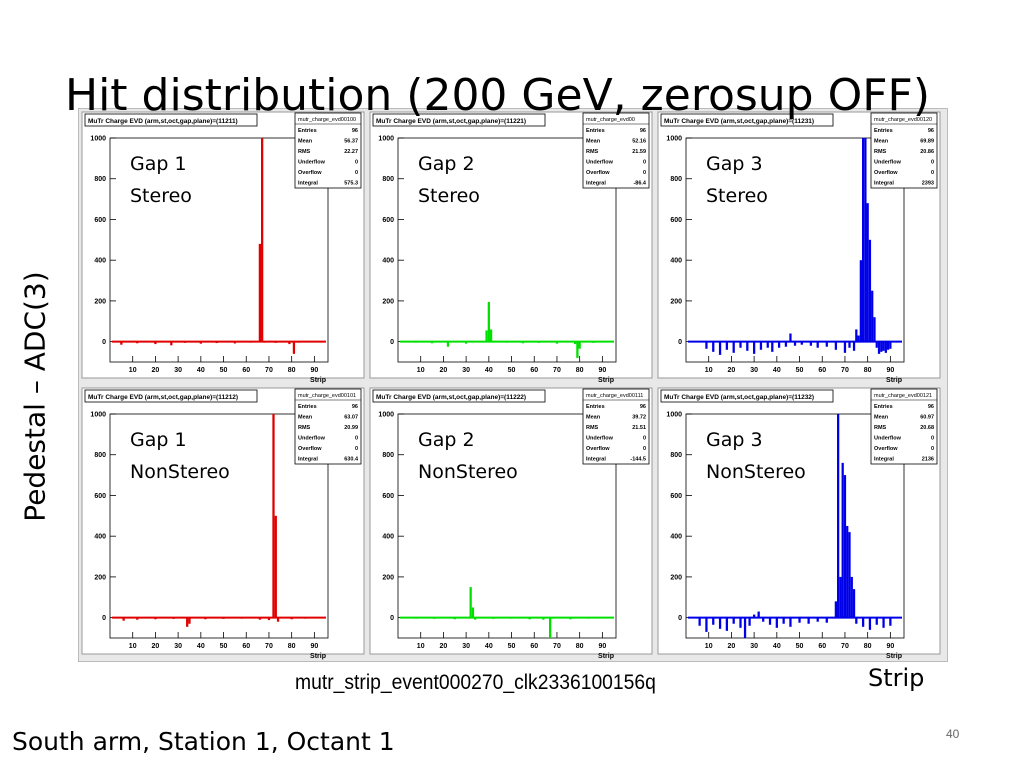  What do you see at coordinates (734, 440) in the screenshot?
I see `panel-6-gap-label: Gap 3` at bounding box center [734, 440].